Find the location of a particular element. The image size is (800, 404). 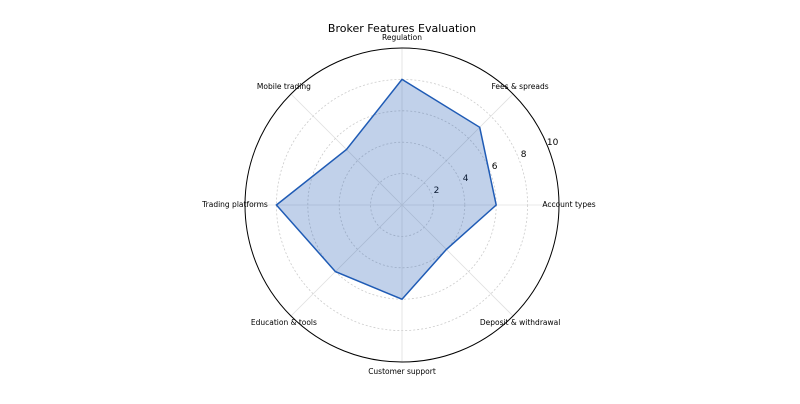

r-tick-label: 10 is located at coordinates (553, 143).